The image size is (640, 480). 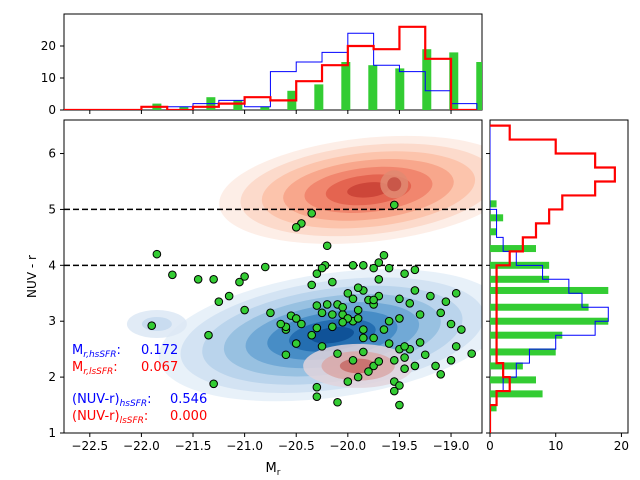 I want to click on y-axis-label-text: NUV - r, so click(x=32, y=276).